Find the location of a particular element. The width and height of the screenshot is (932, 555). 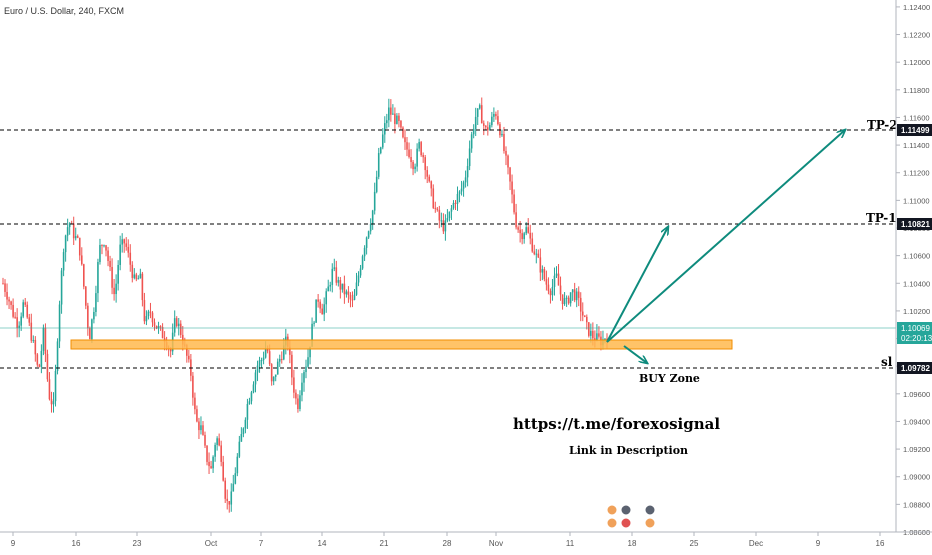

tp2-label: TP-2 is located at coordinates (882, 125).